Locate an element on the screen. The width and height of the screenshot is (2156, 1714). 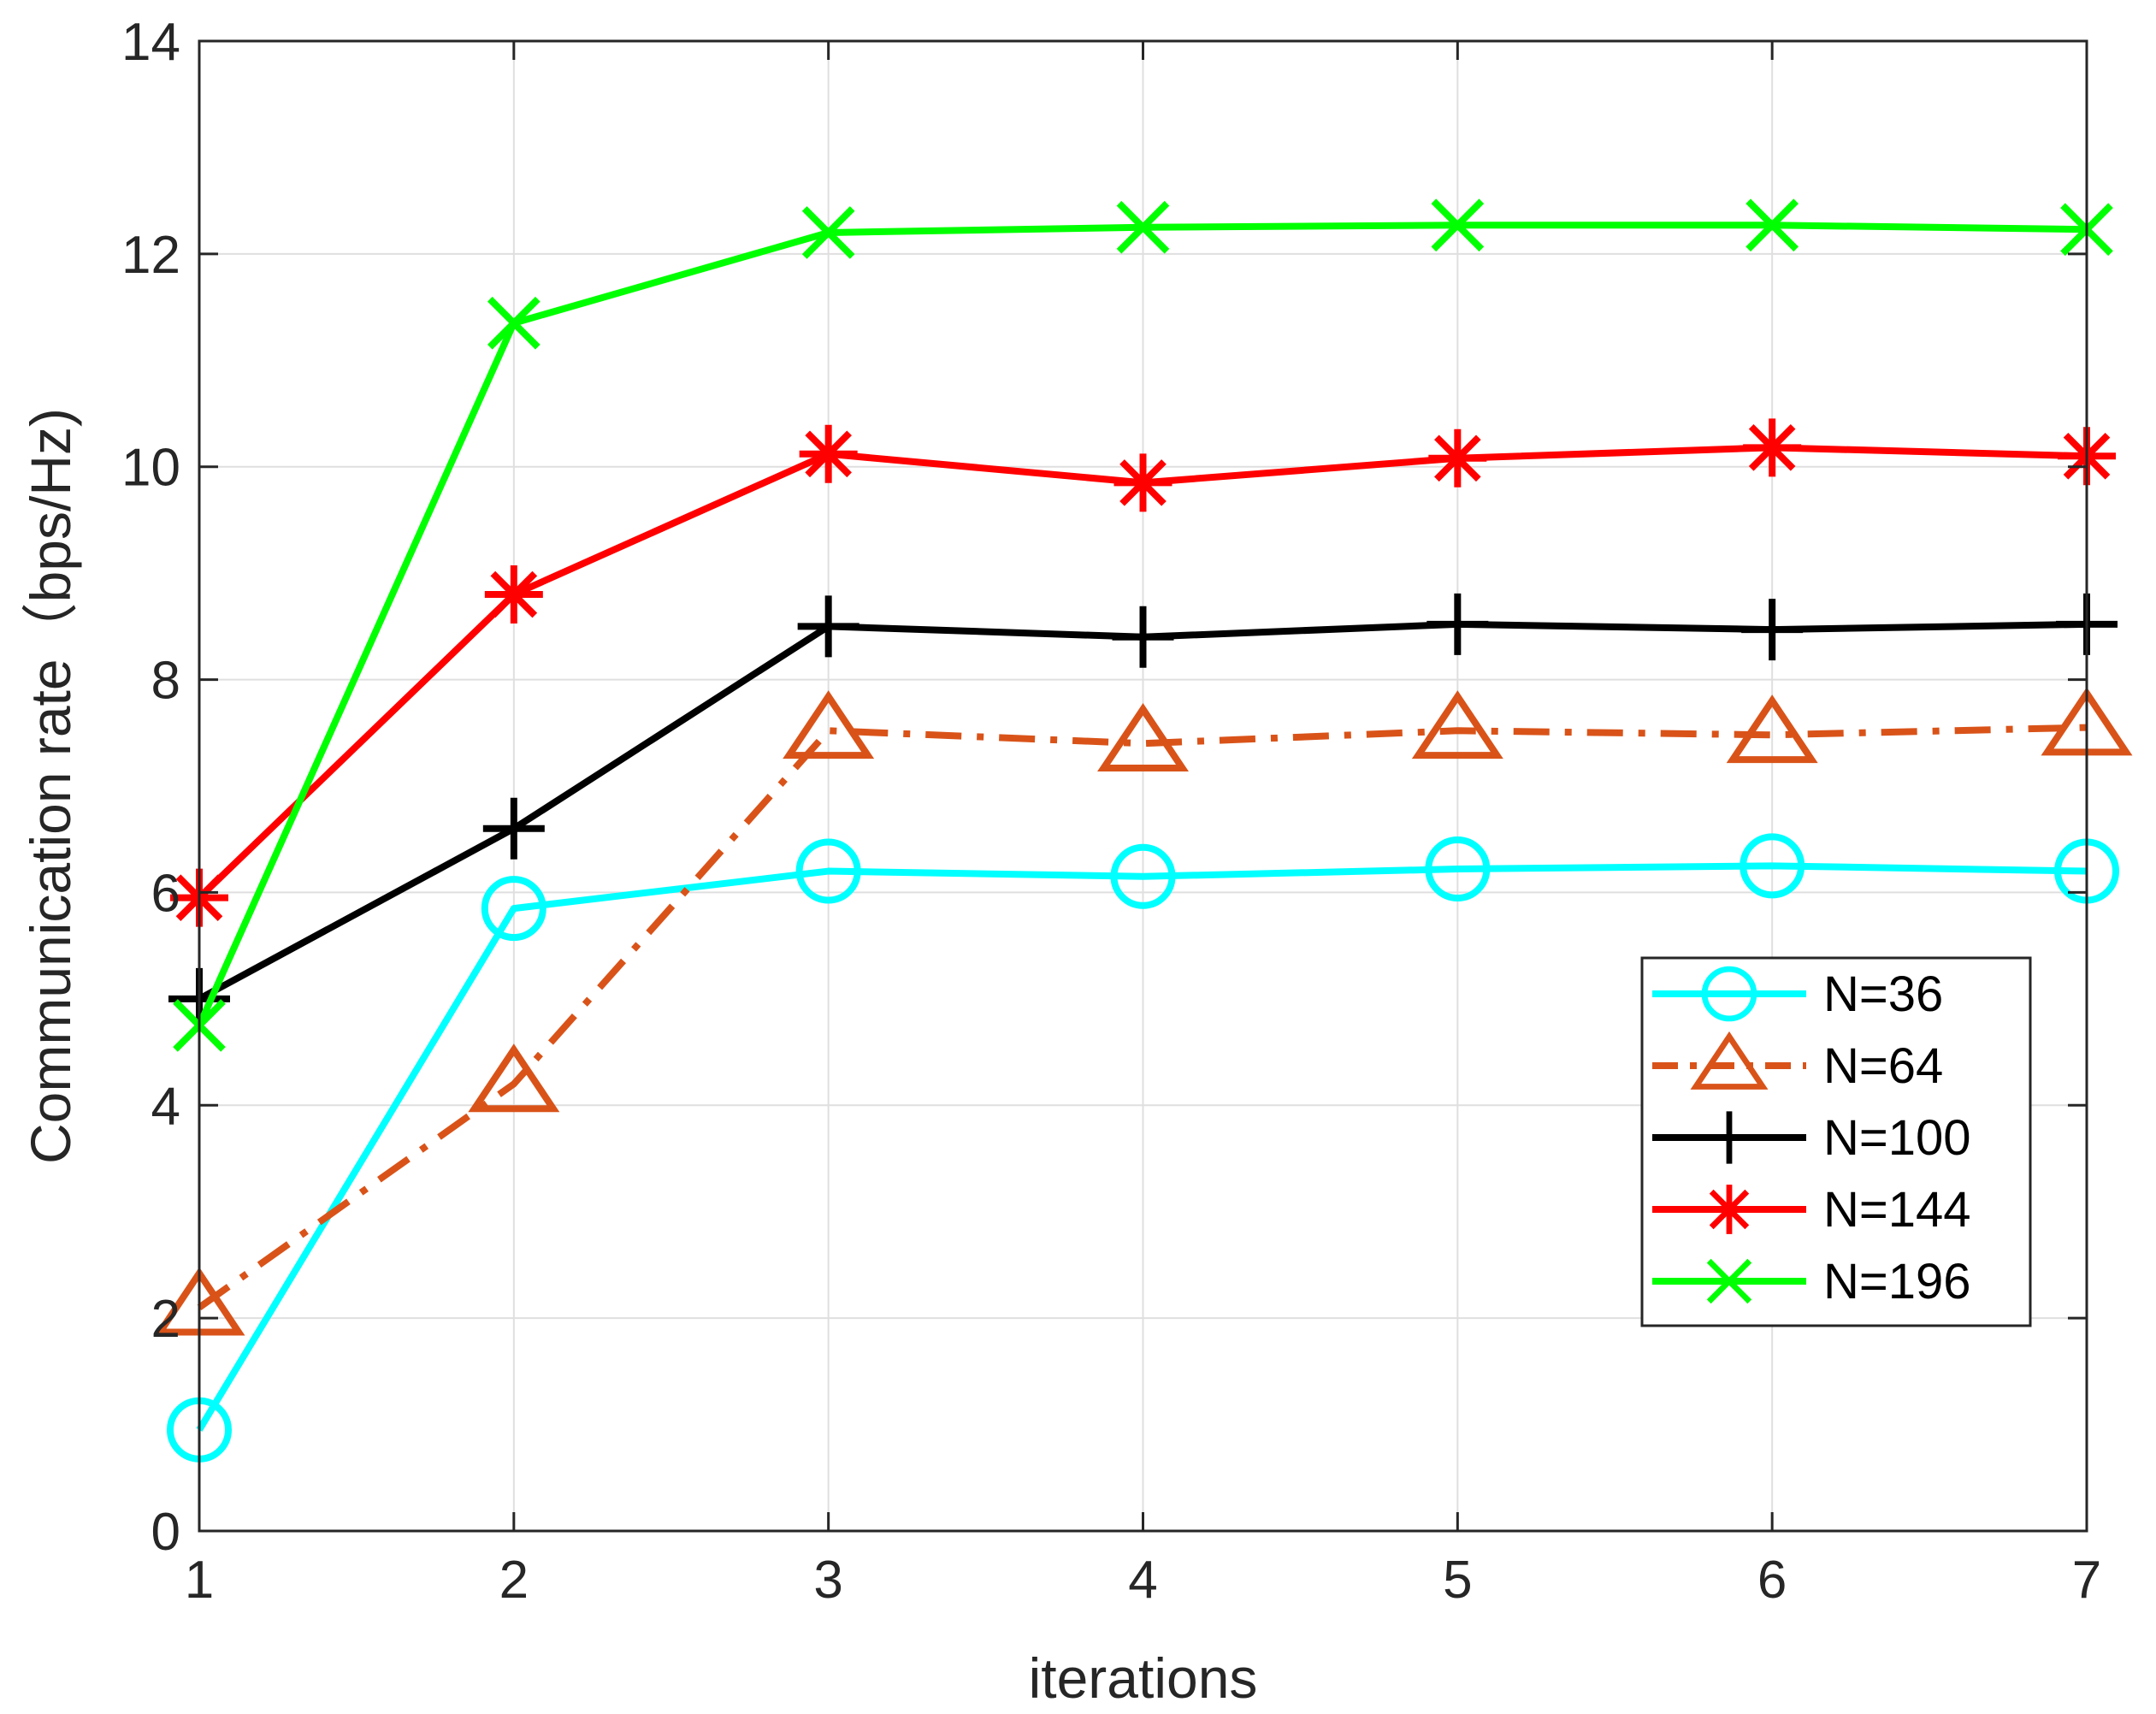
legend-item: N=64 is located at coordinates (1797, 1062).